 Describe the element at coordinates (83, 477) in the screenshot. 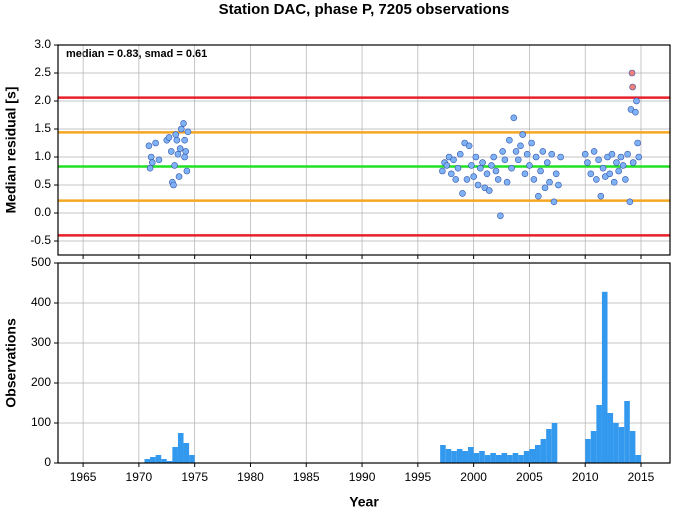

I see `x-tick-label: 1965` at that location.